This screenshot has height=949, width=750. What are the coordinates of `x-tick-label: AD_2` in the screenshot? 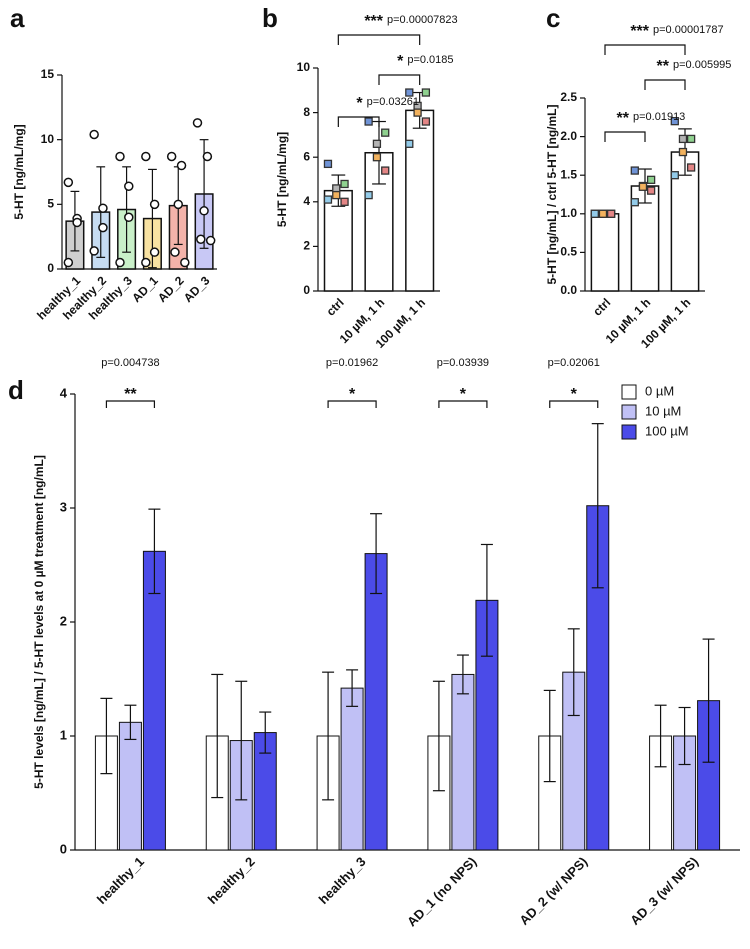 It's located at (171, 289).